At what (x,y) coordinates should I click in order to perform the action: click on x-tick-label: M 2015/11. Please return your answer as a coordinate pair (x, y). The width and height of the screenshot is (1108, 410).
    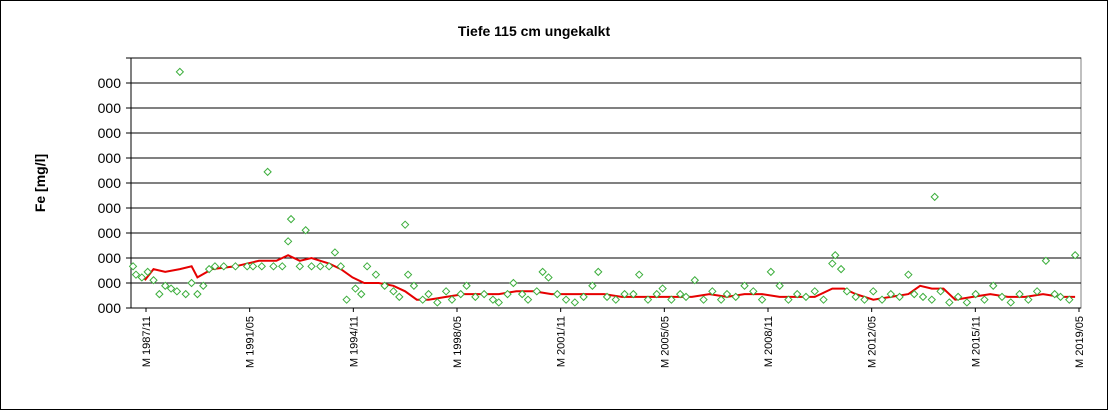
    Looking at the image, I should click on (976, 341).